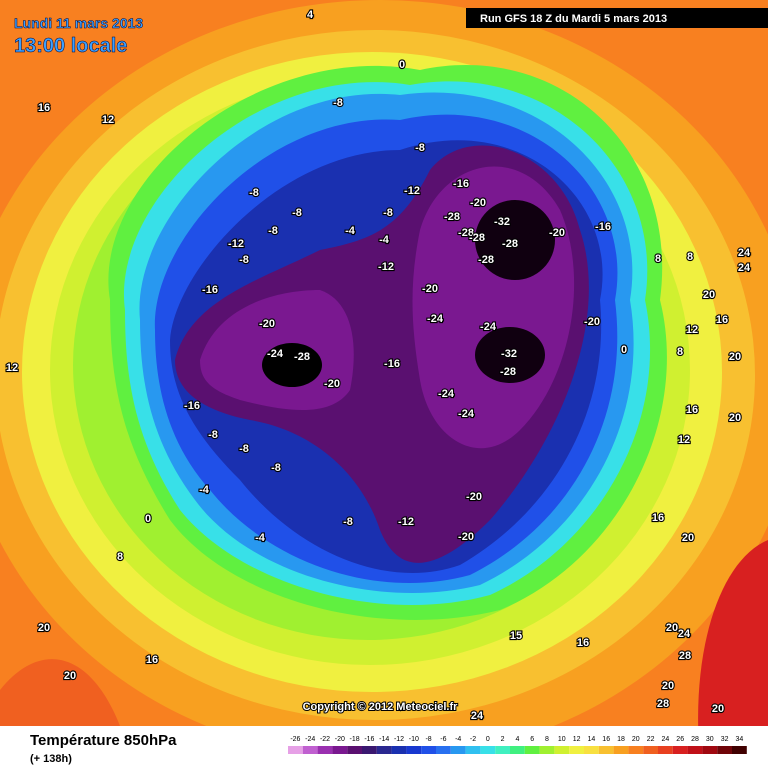 This screenshot has height=773, width=768. I want to click on scale-label: -22, so click(325, 739).